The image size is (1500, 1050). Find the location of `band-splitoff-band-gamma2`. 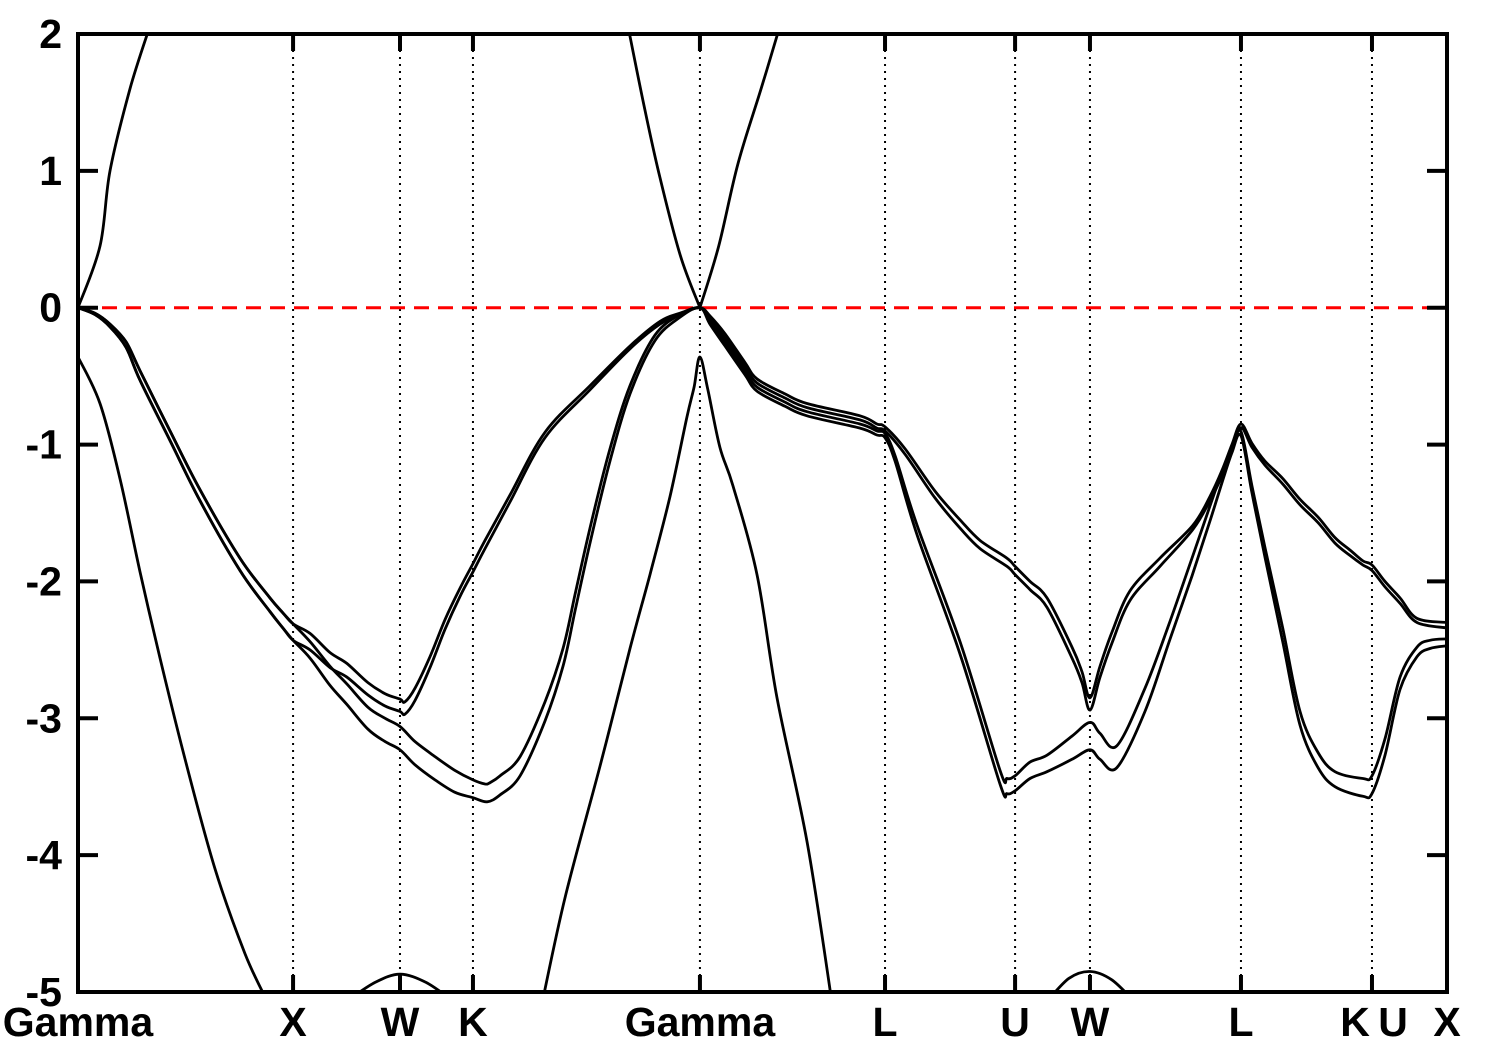

band-splitoff-band-gamma2 is located at coordinates (687, 673).